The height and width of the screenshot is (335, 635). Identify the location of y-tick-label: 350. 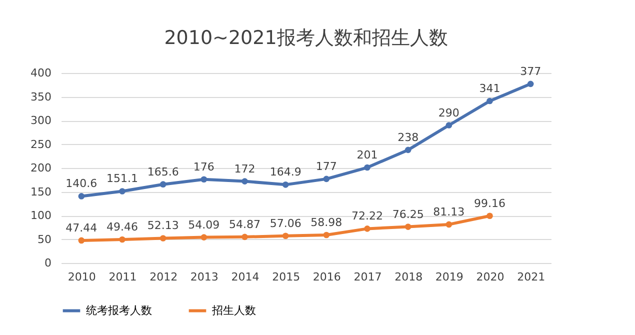
(41, 97).